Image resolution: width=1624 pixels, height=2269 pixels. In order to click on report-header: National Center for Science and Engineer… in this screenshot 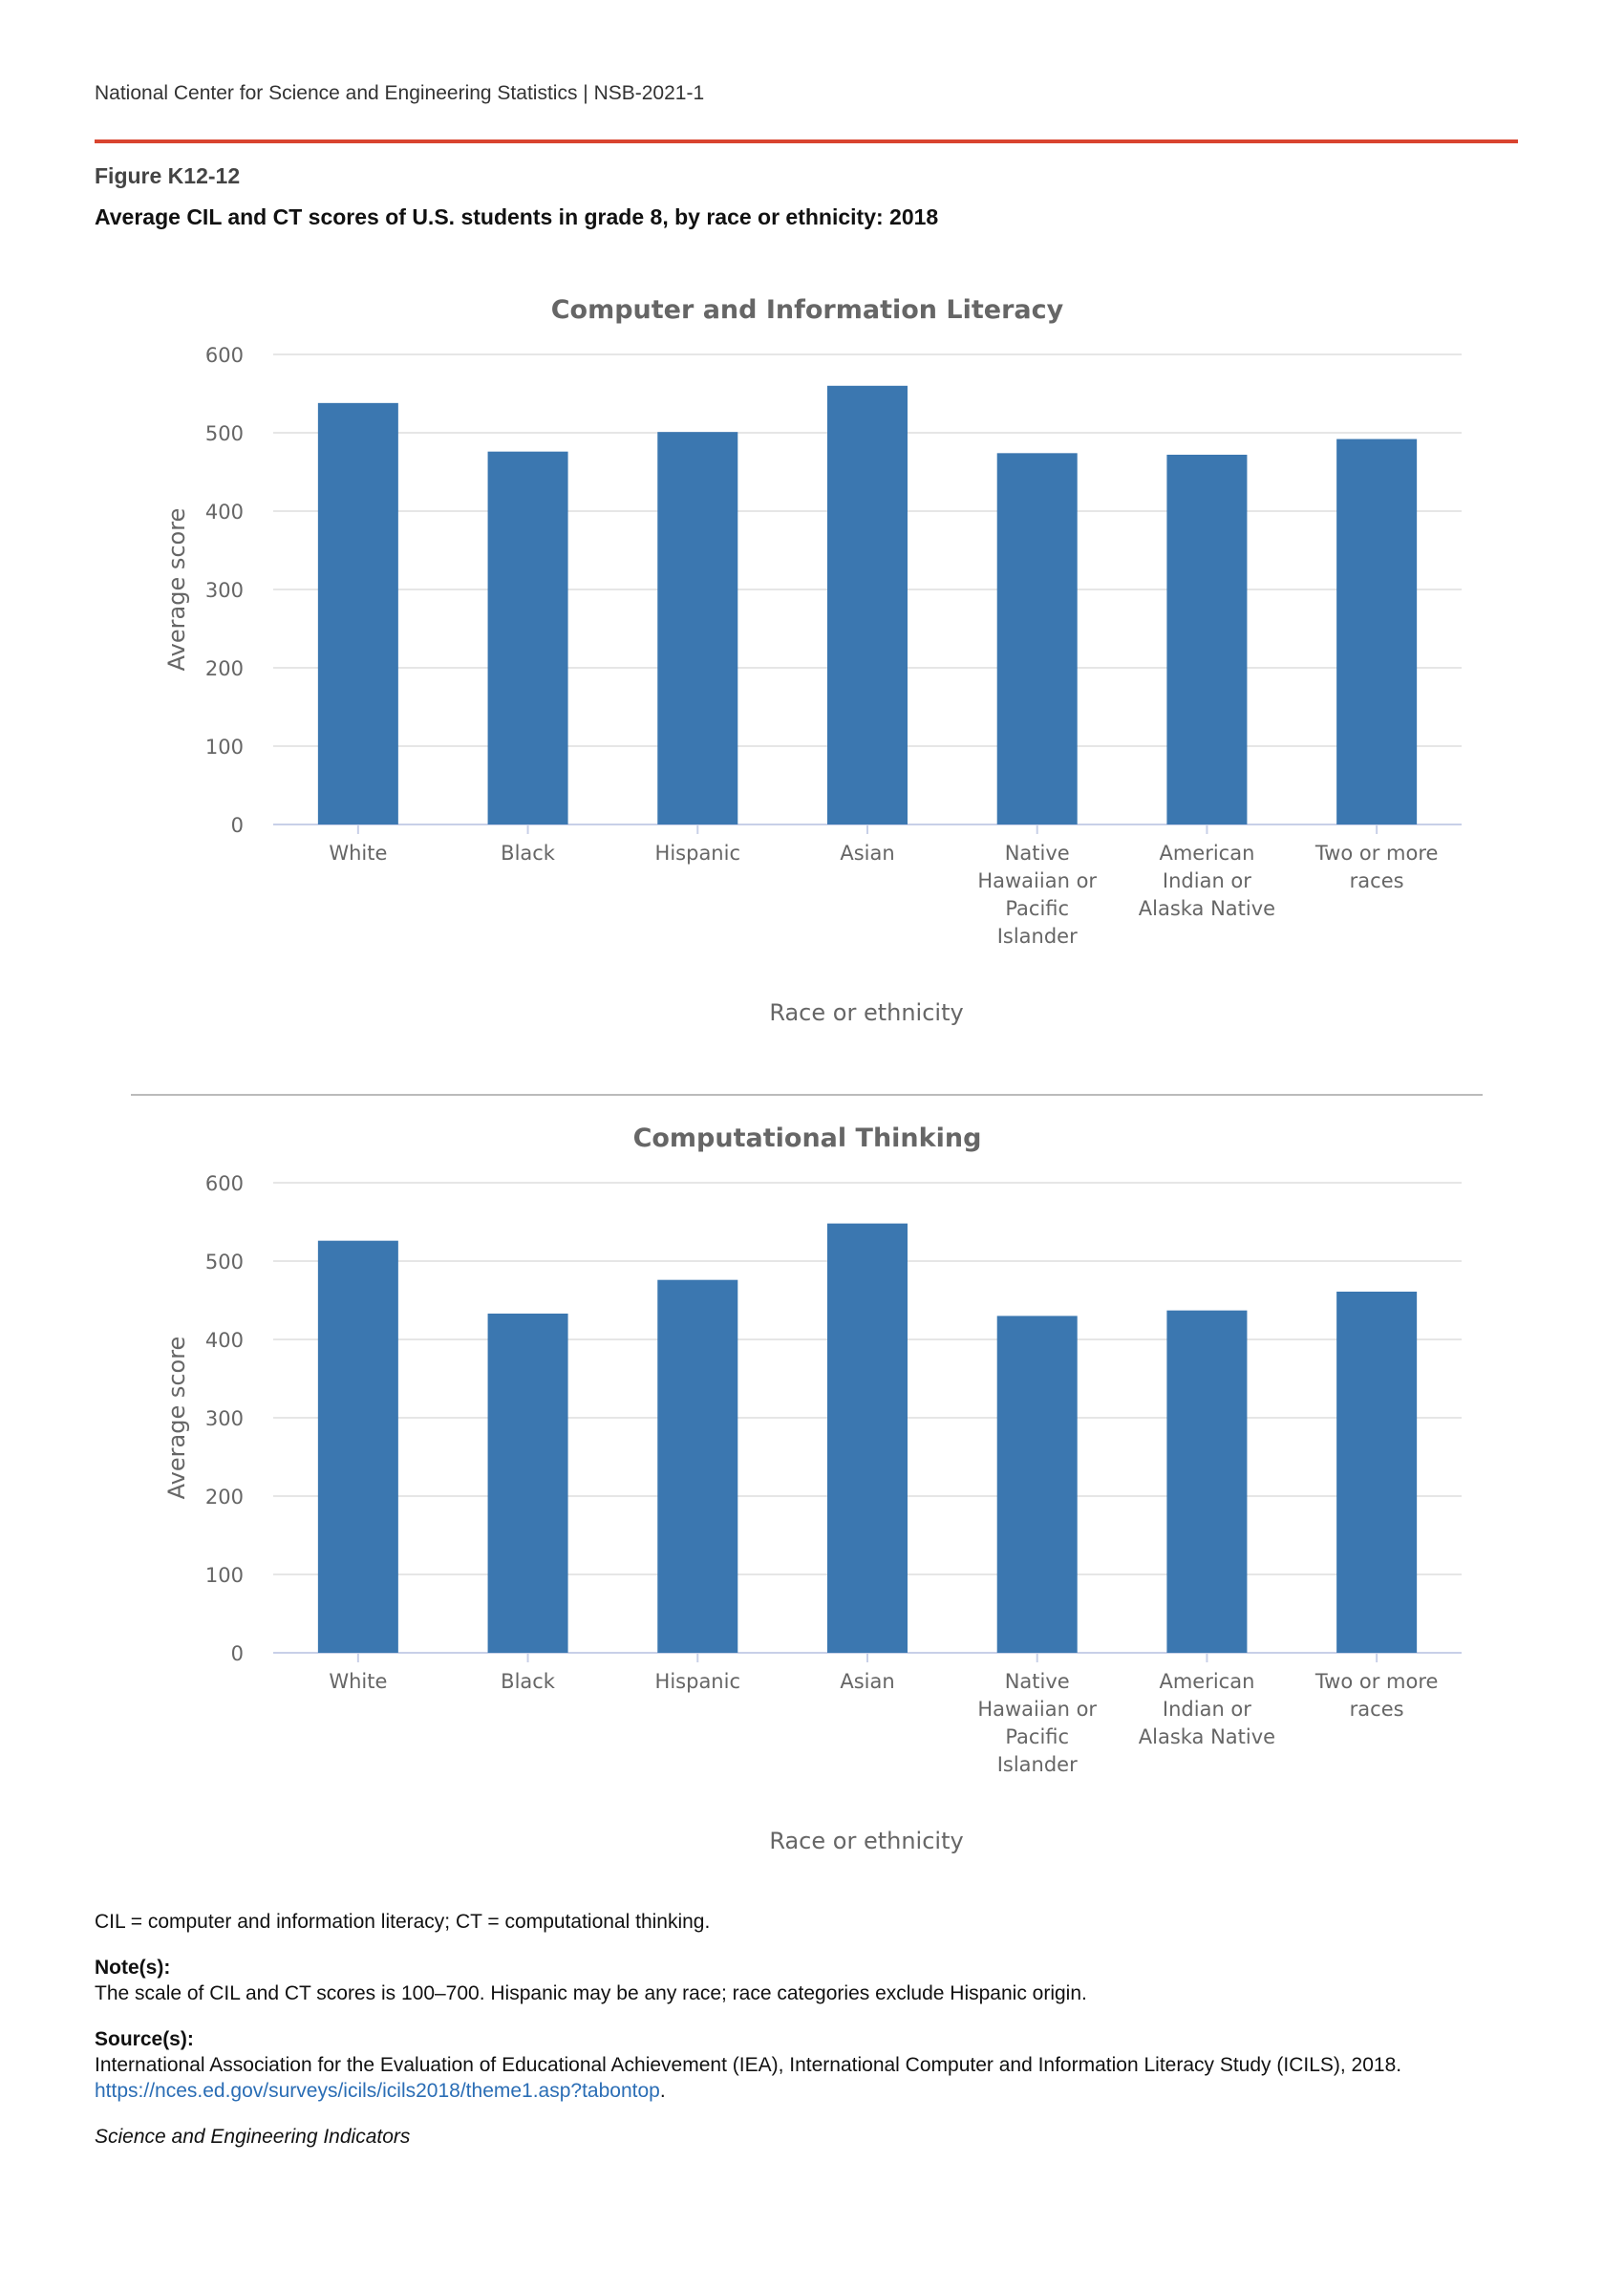, I will do `click(400, 93)`.